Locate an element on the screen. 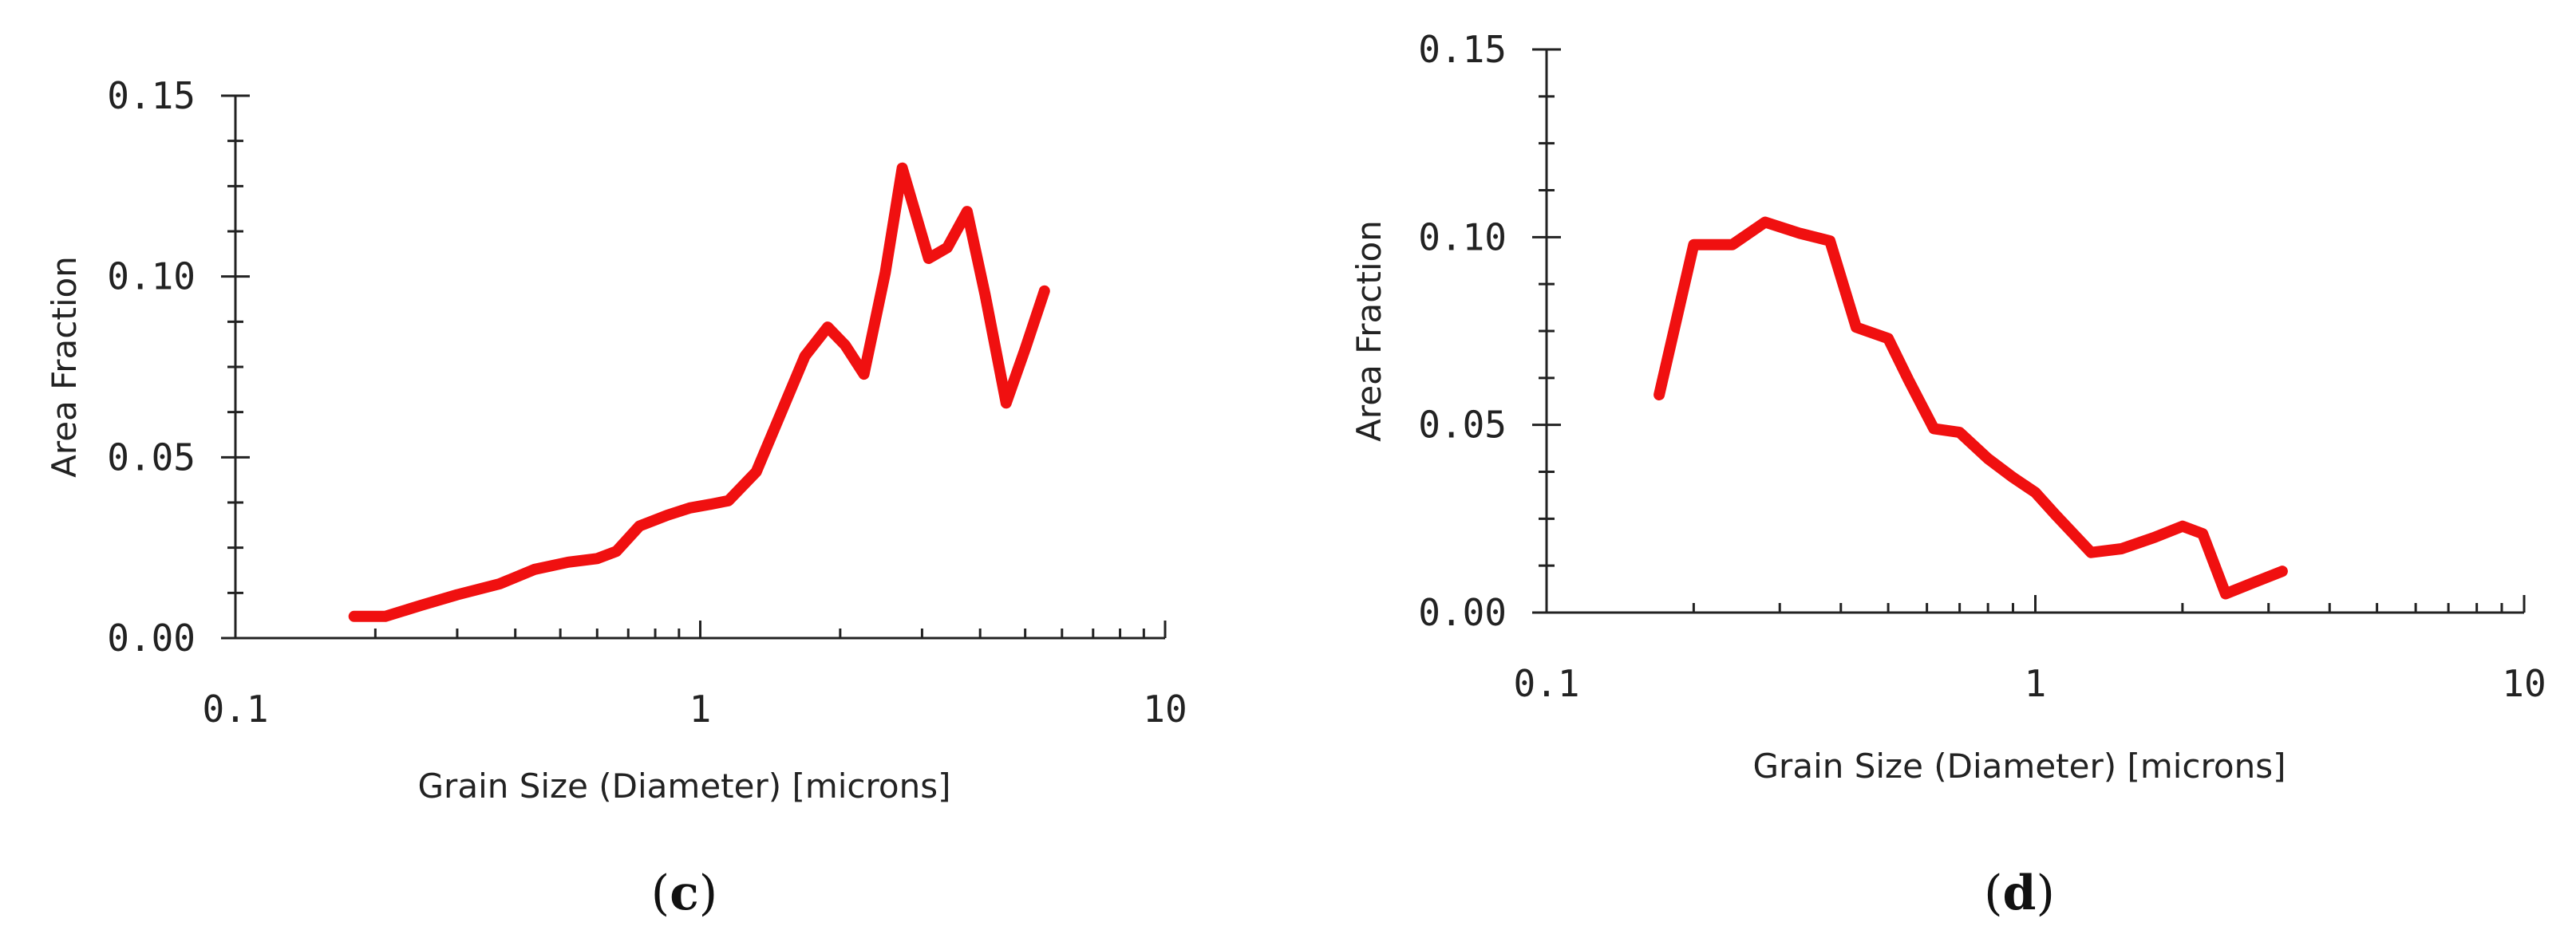 The width and height of the screenshot is (2576, 938). panel-label-letter: d is located at coordinates (2020, 893).